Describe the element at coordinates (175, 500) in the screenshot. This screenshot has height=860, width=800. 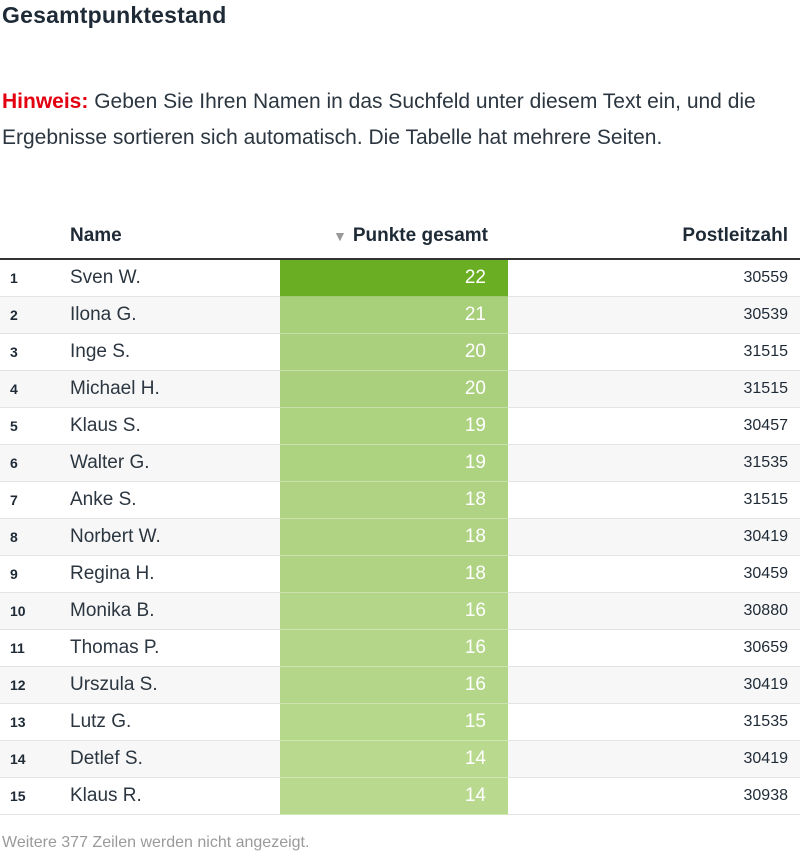
I see `name-cell: Anke S.` at that location.